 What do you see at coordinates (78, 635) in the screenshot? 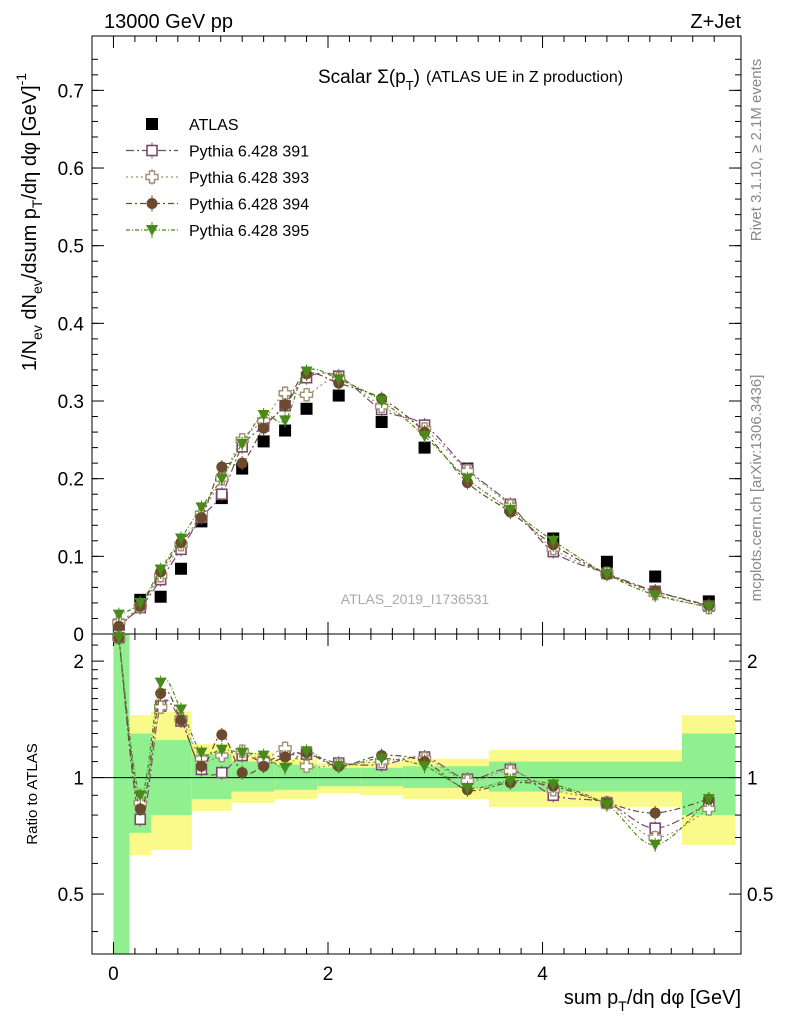
I see `main-ytick-label: 0` at bounding box center [78, 635].